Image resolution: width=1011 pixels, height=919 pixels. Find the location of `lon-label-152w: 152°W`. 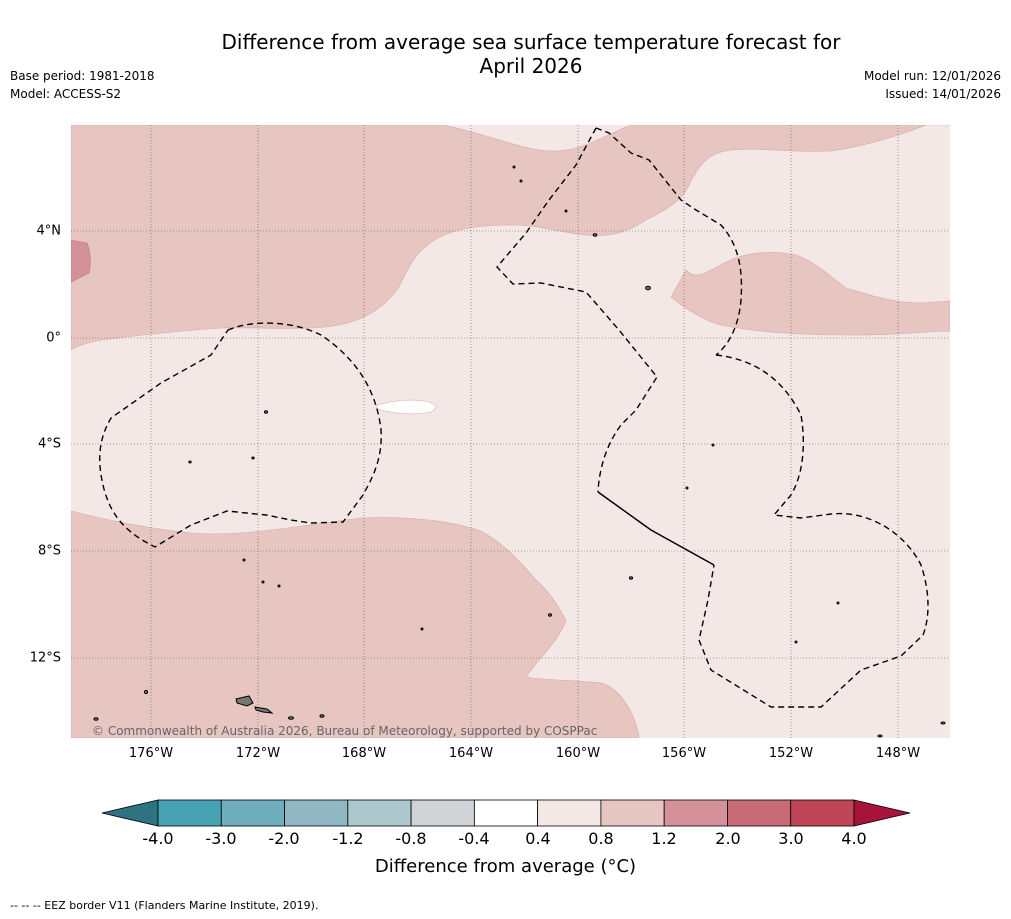

lon-label-152w: 152°W is located at coordinates (791, 753).